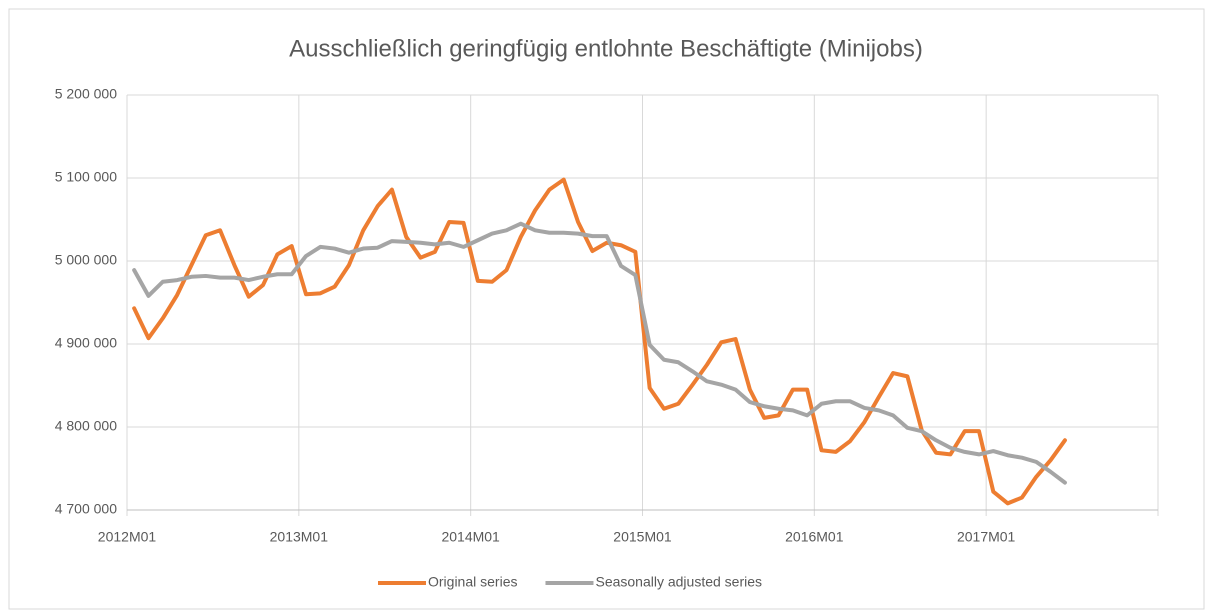  What do you see at coordinates (642, 537) in the screenshot?
I see `x-tick-label: 2015M01` at bounding box center [642, 537].